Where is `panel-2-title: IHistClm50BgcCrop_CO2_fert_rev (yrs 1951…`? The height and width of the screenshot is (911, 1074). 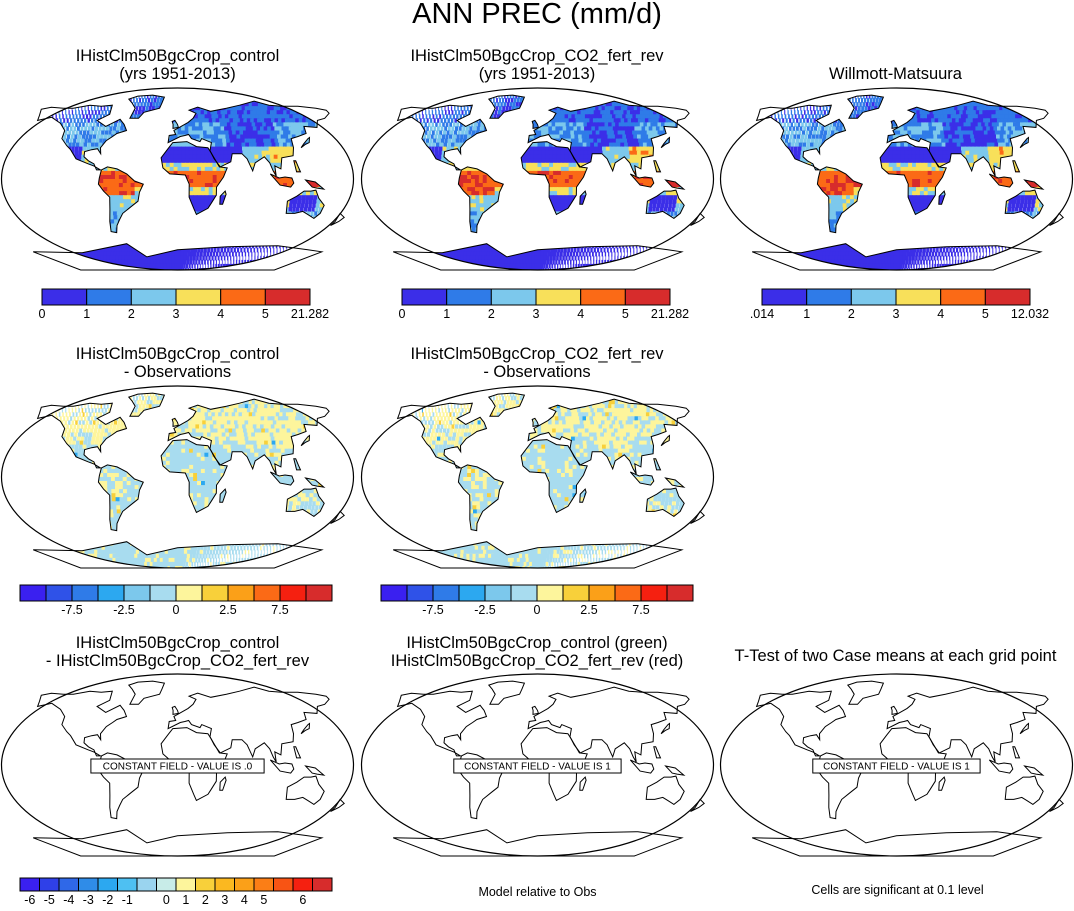 panel-2-title: IHistClm50BgcCrop_CO2_fert_rev (yrs 1951… is located at coordinates (537, 65).